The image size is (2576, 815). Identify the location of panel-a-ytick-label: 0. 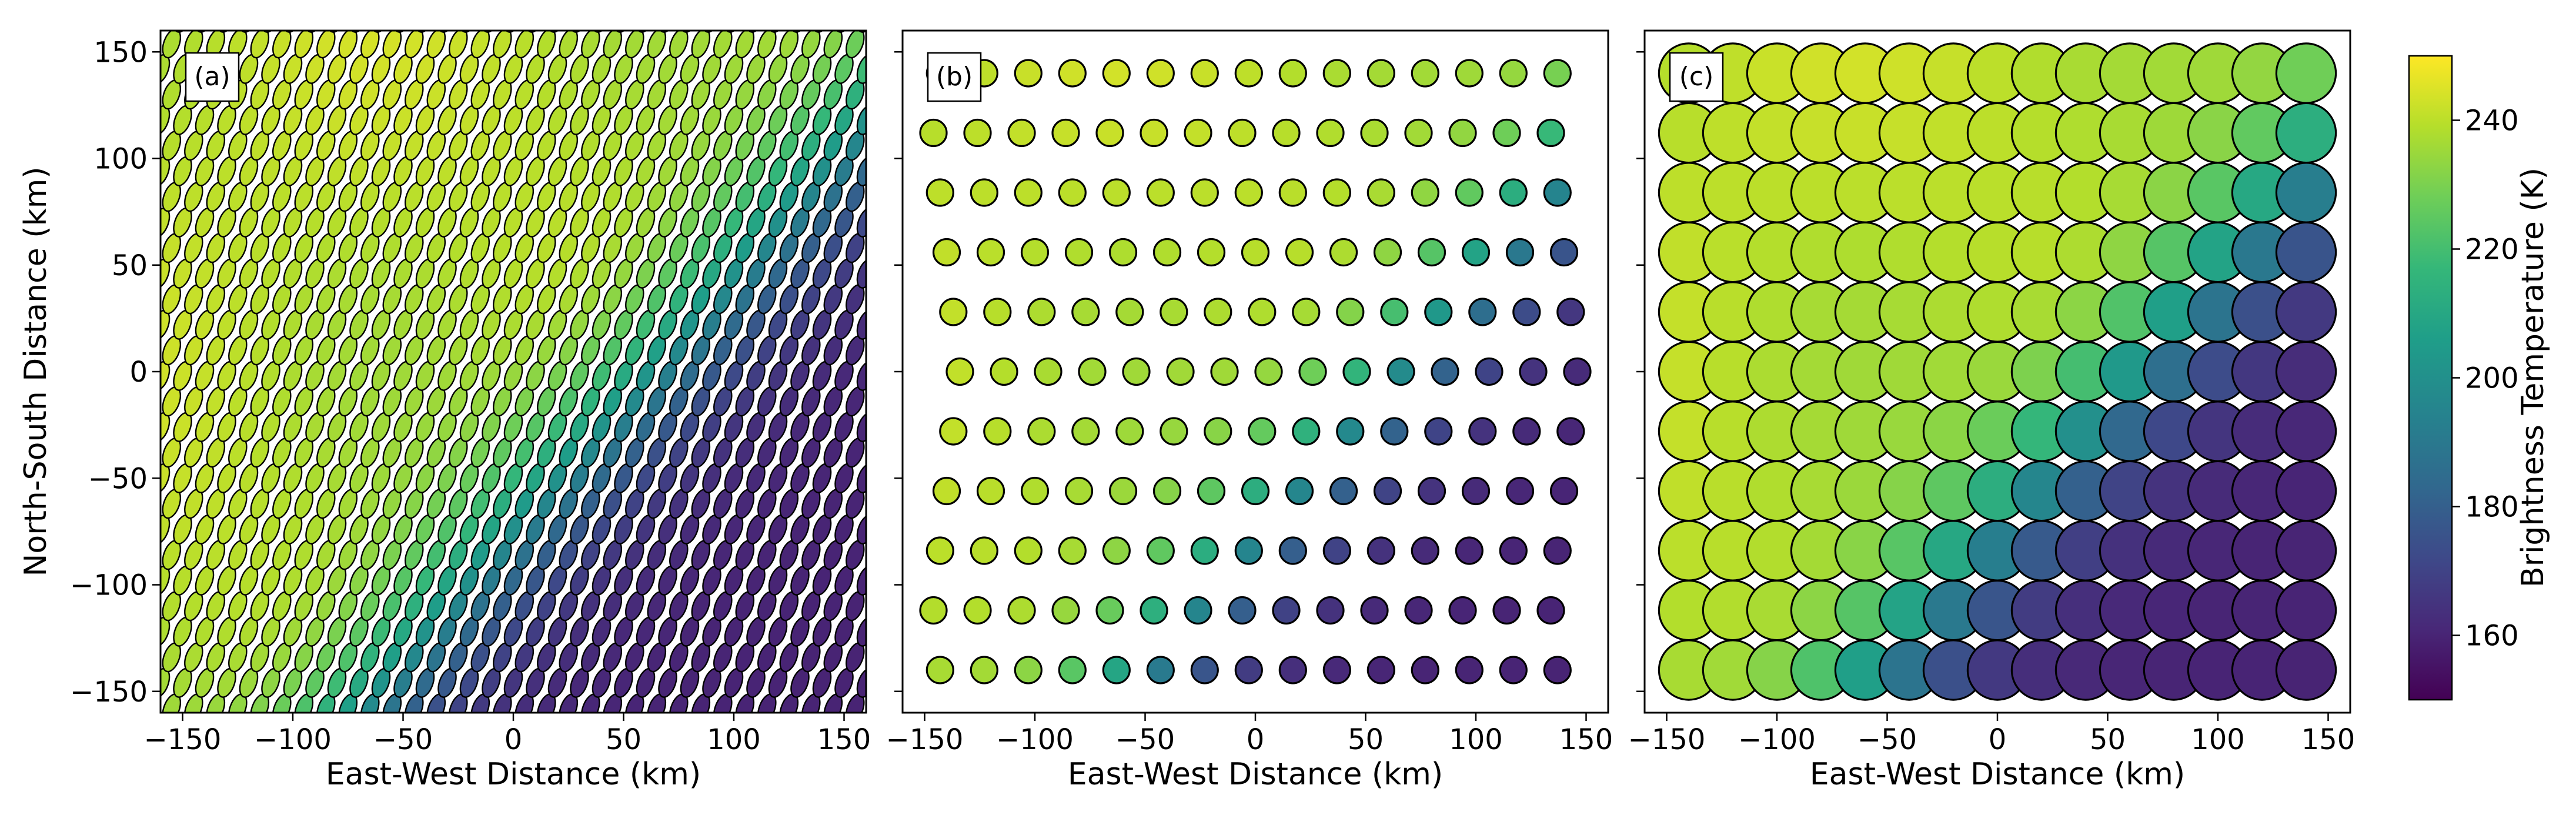
(138, 372).